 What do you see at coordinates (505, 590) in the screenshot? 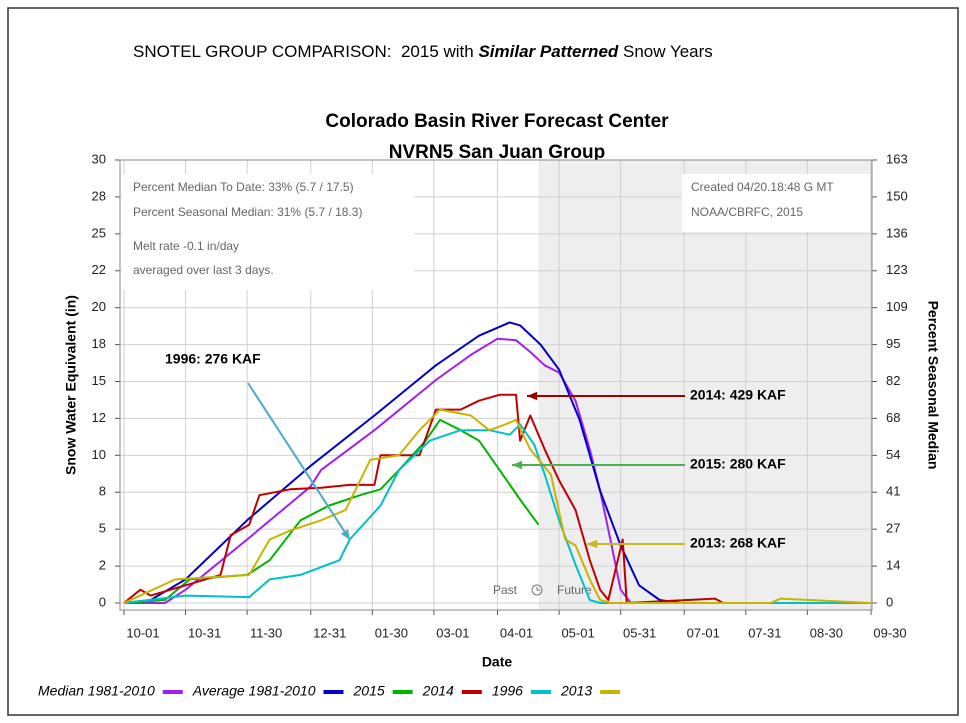
I see `past-label: Past` at bounding box center [505, 590].